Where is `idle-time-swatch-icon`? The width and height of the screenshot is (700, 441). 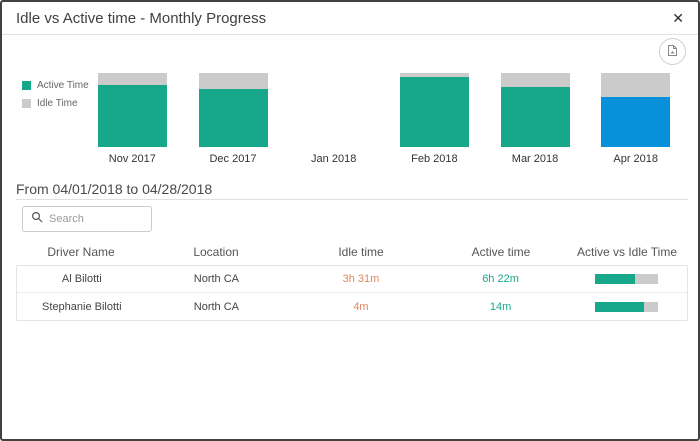
idle-time-swatch-icon is located at coordinates (26, 103).